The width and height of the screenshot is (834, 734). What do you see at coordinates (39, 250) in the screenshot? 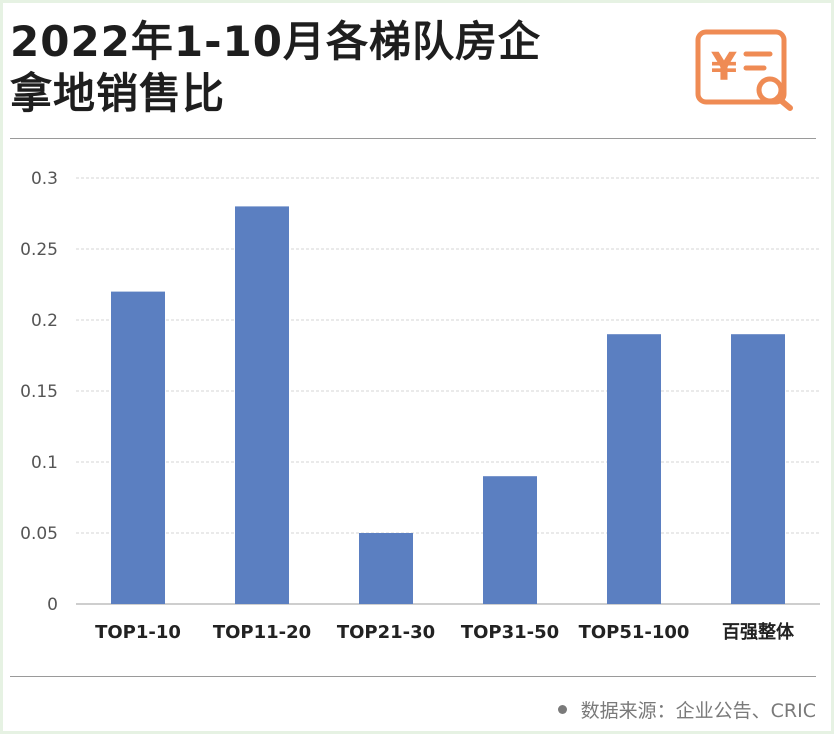
I see `y-tick-label: 0.25` at bounding box center [39, 250].